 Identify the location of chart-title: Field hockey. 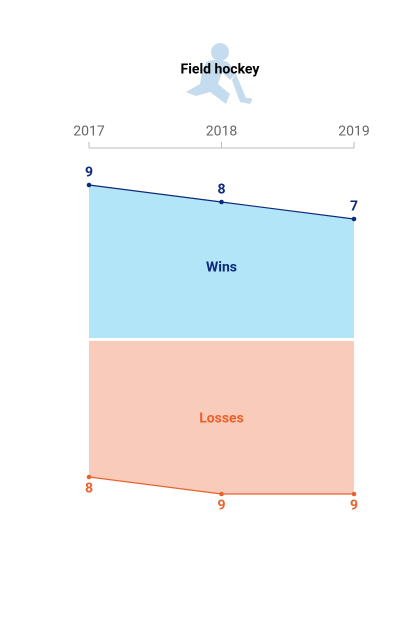
(221, 70).